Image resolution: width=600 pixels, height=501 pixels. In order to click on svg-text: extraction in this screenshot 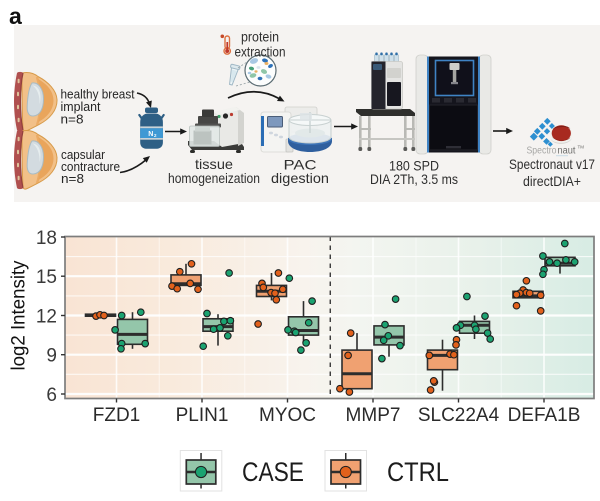, I will do `click(260, 52)`.